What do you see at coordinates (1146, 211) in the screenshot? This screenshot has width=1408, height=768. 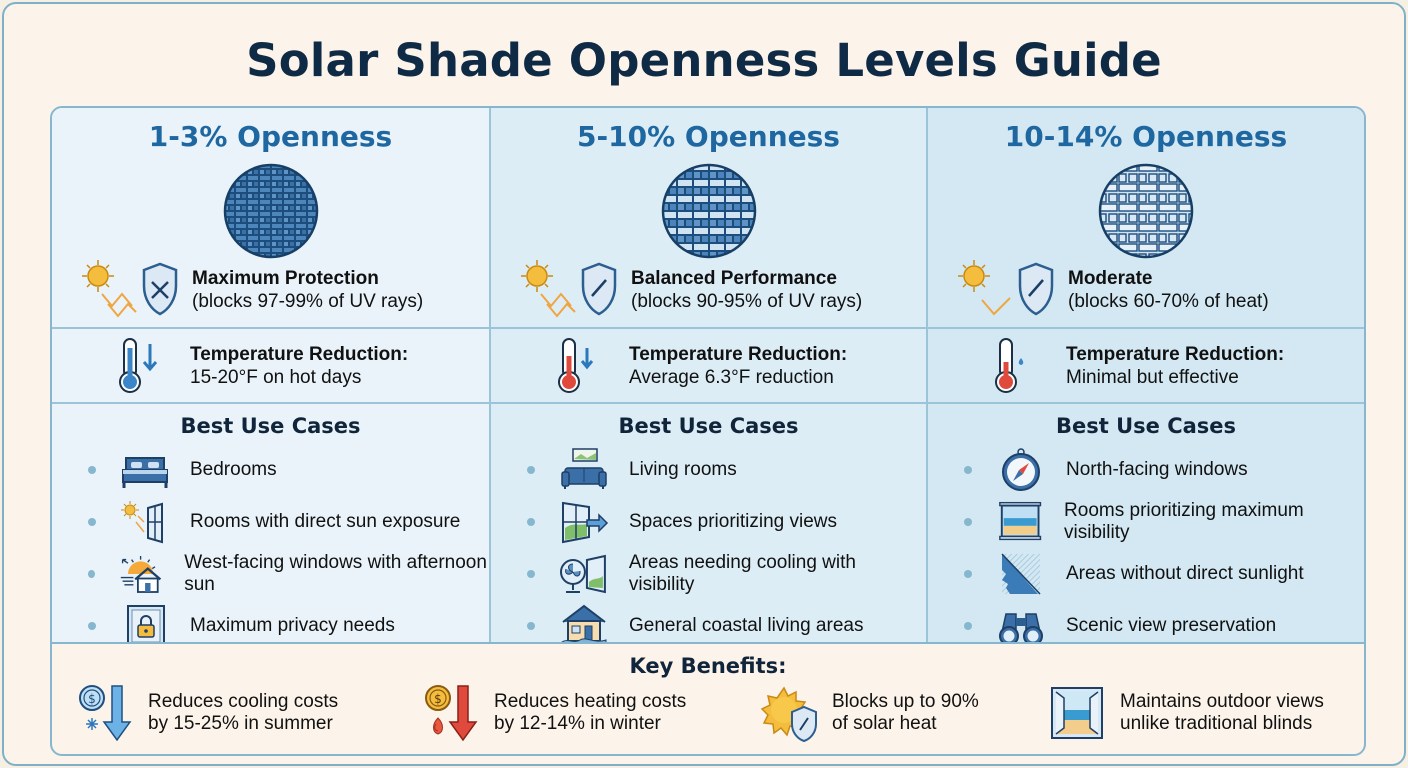 I see `open-weave-fabric-icon` at bounding box center [1146, 211].